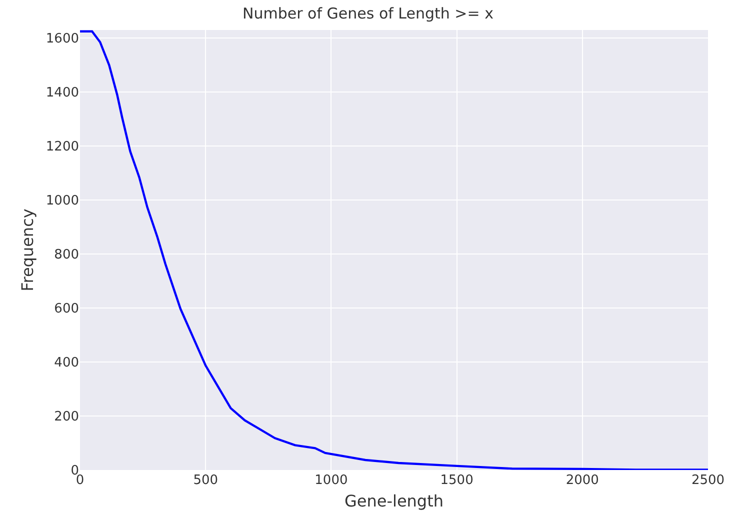  What do you see at coordinates (62, 93) in the screenshot?
I see `y-tick-label: 1400` at bounding box center [62, 93].